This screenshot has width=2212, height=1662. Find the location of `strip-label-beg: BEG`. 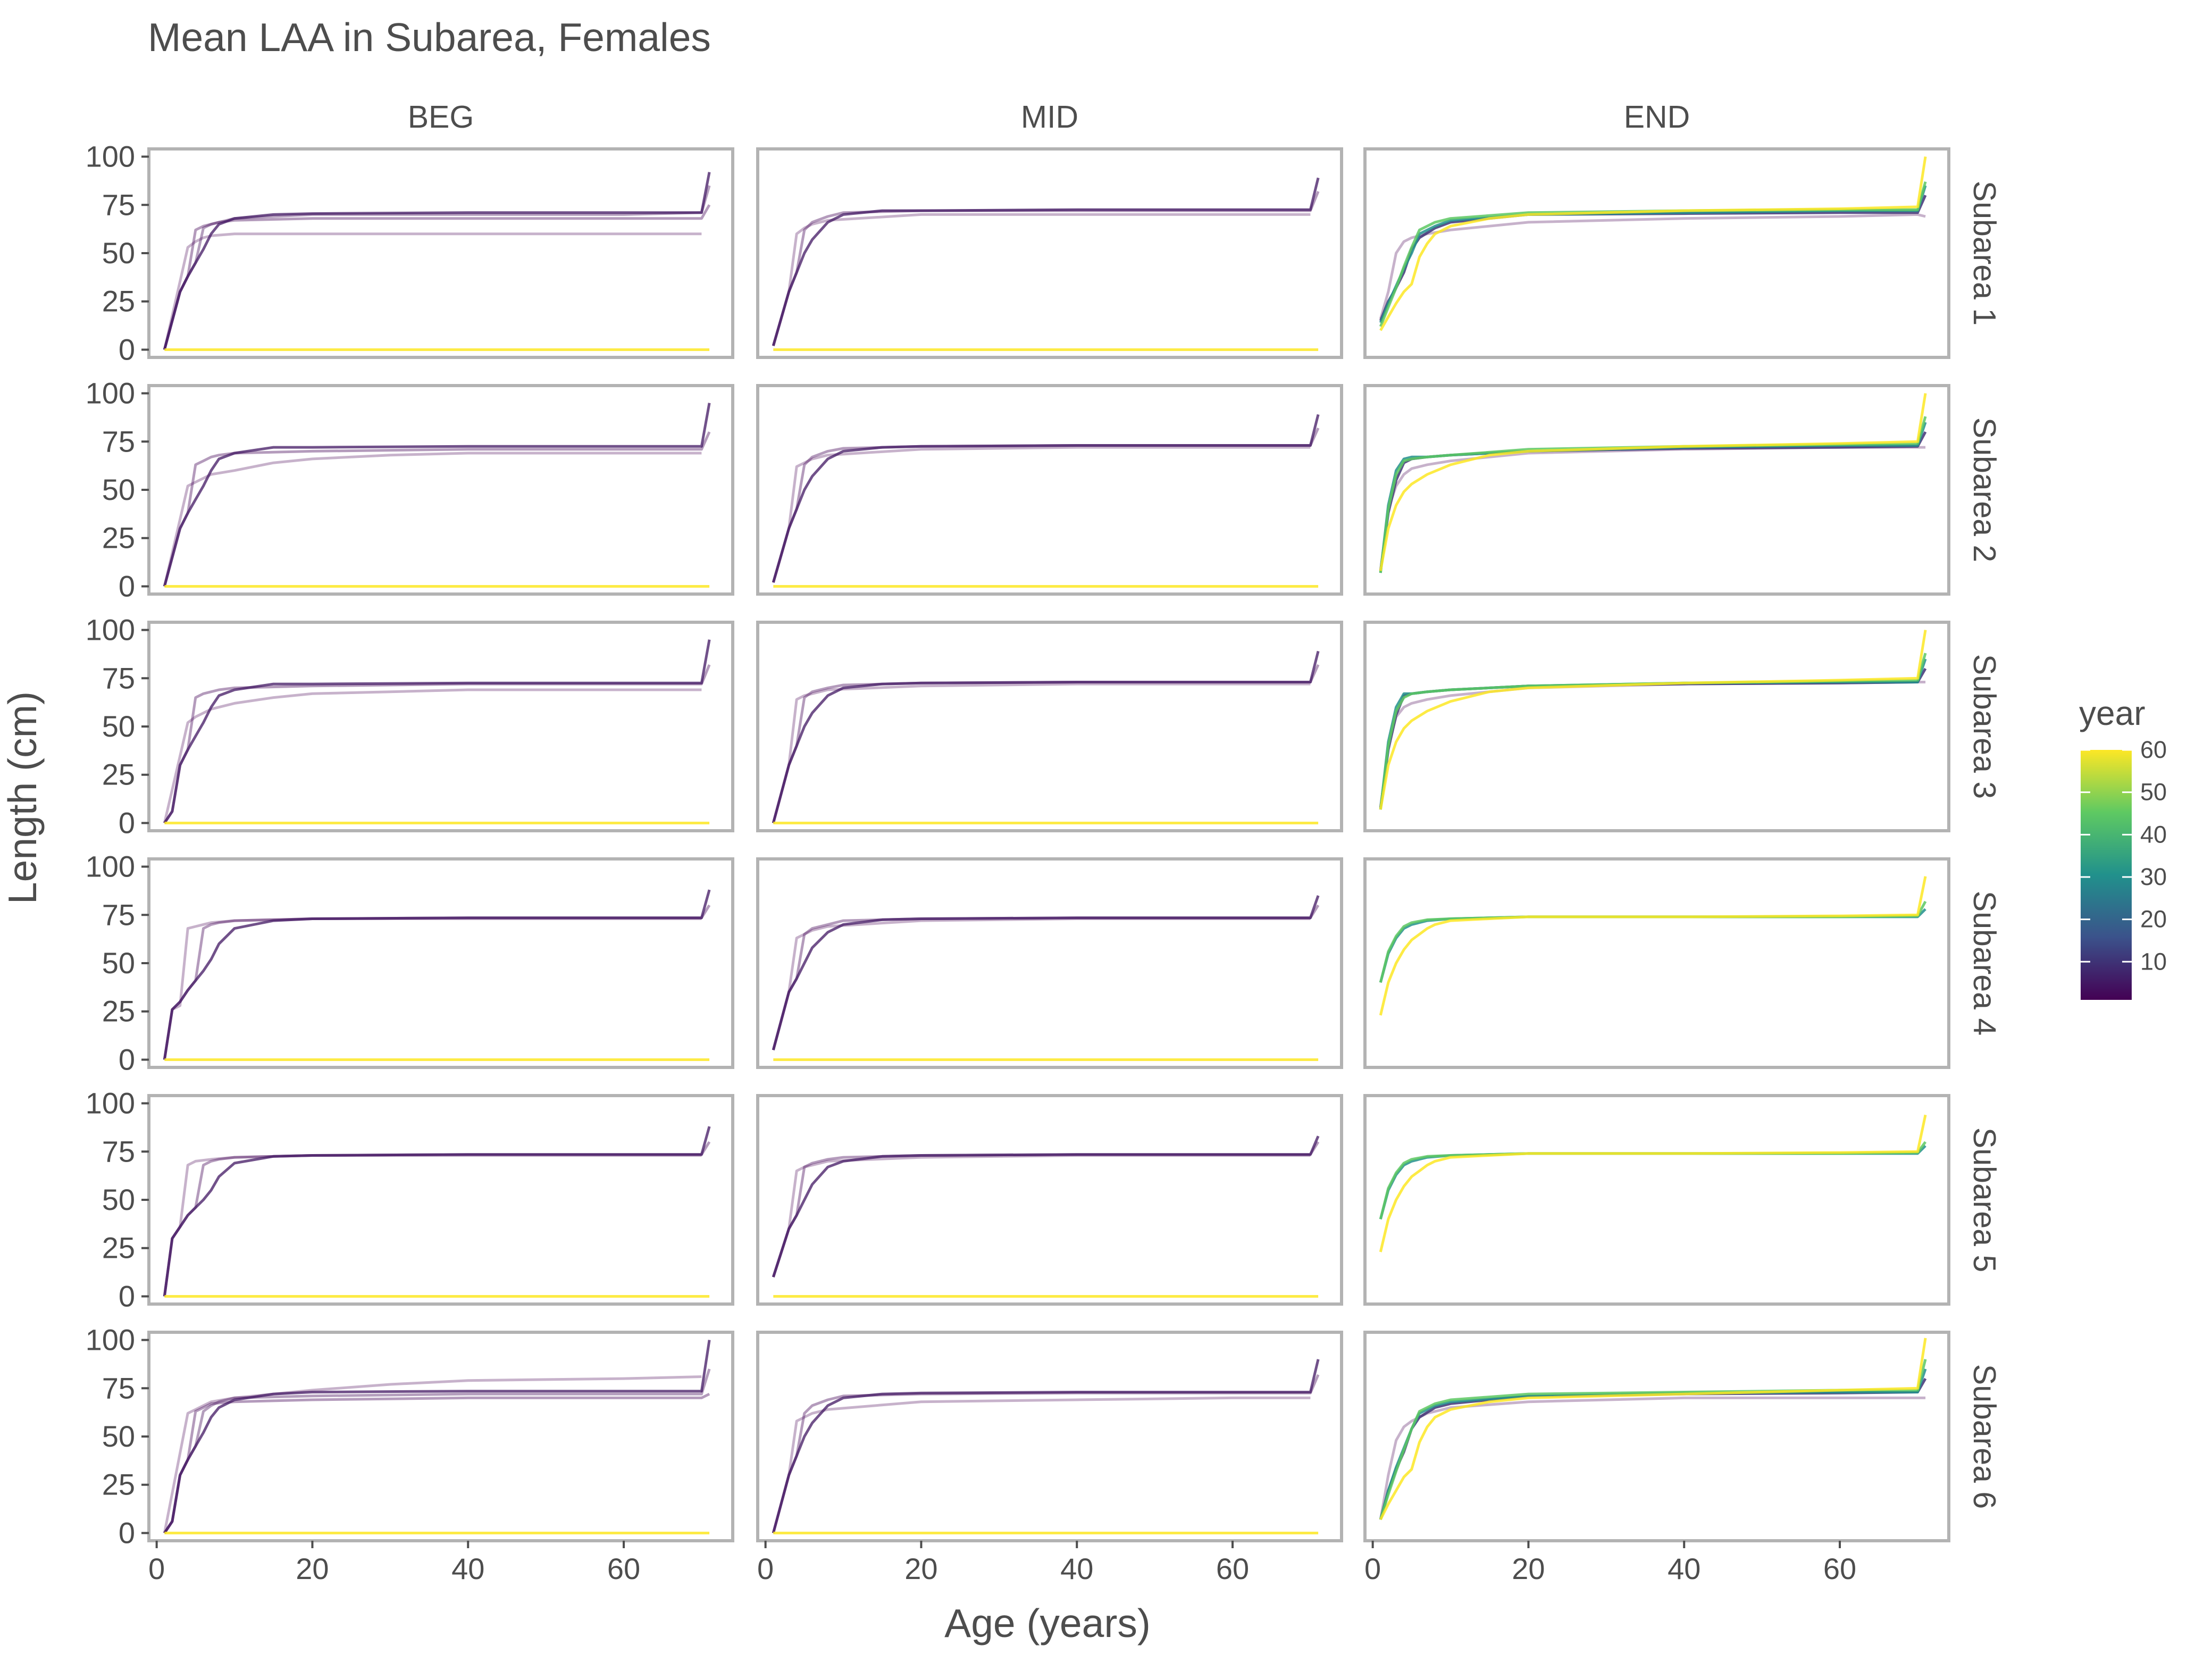

strip-label-beg: BEG is located at coordinates (441, 117).